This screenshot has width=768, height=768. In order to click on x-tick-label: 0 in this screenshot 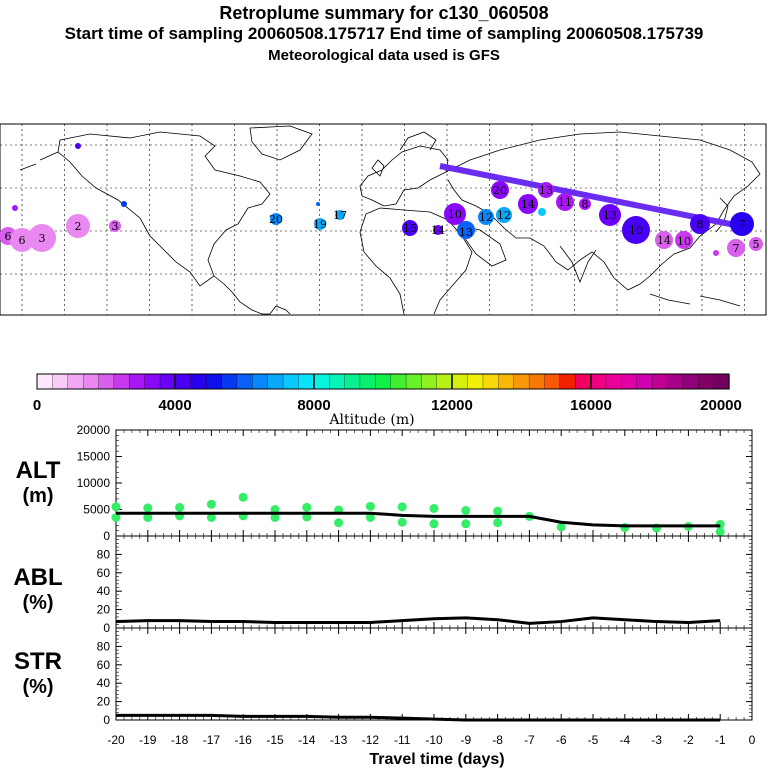, I will do `click(752, 740)`.